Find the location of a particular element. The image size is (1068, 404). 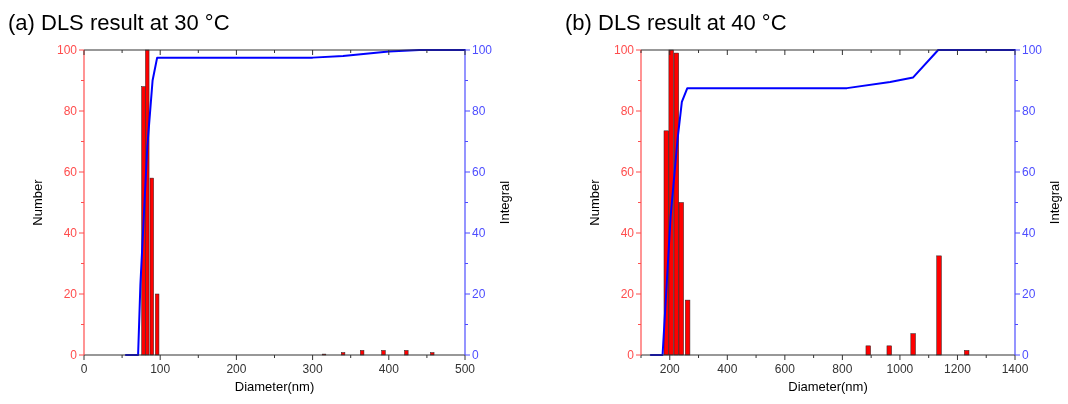

x-tick-label: 100 is located at coordinates (160, 369).